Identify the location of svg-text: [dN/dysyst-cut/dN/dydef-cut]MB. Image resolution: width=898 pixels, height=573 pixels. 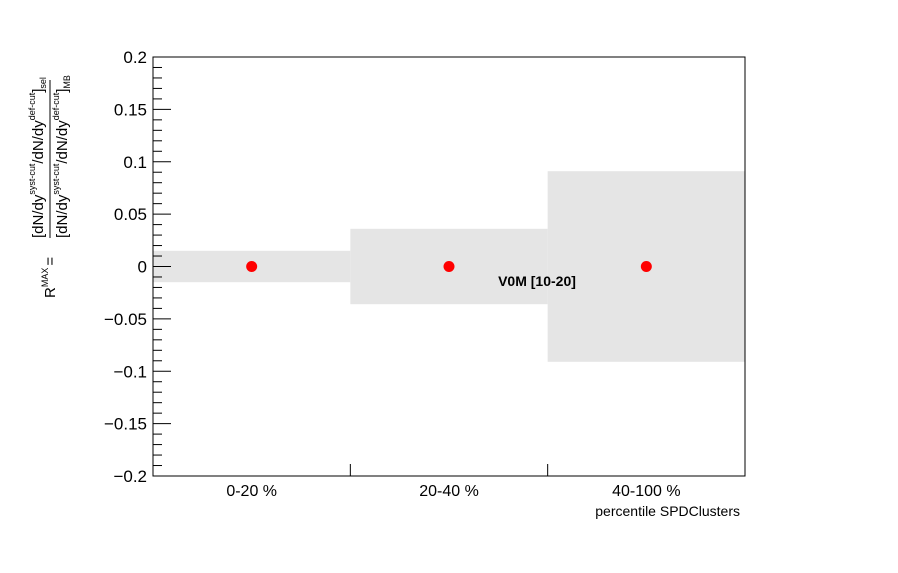
(61, 156).